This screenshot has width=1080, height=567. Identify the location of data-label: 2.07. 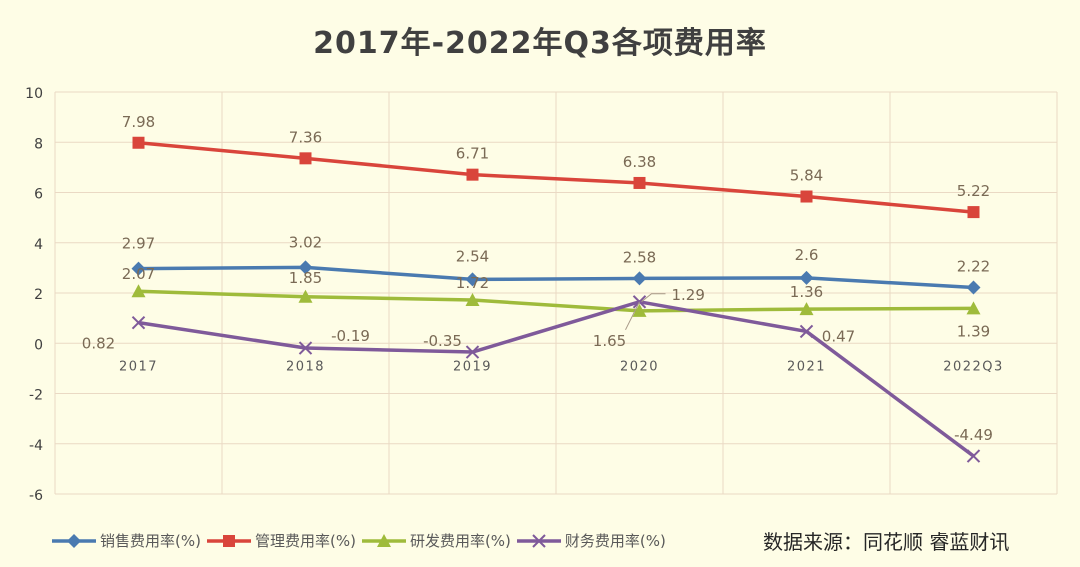
(138, 274).